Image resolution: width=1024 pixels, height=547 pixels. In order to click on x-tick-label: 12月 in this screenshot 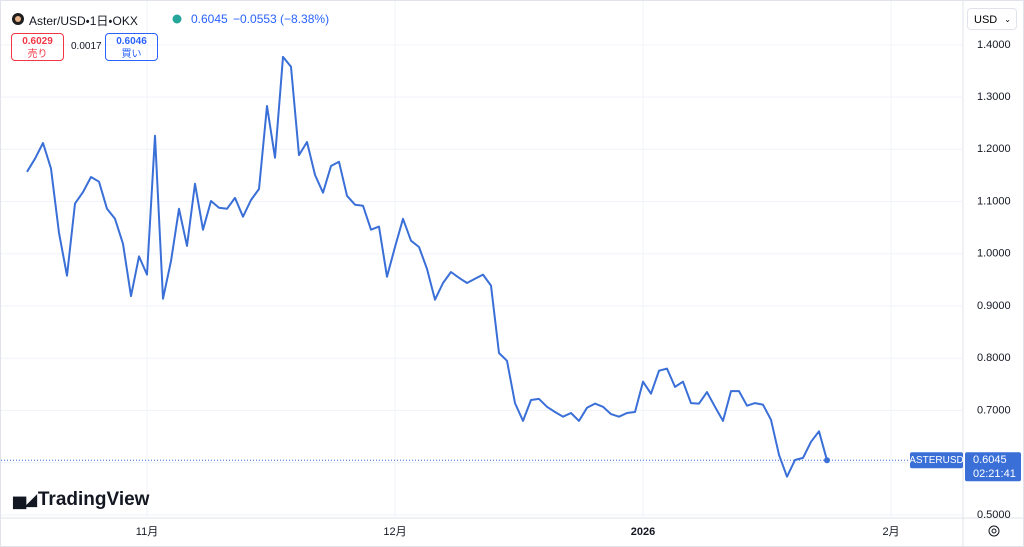, I will do `click(394, 532)`.